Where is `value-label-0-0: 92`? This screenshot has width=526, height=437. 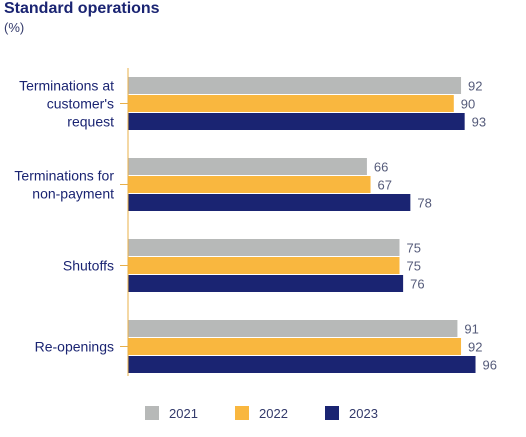
value-label-0-0: 92 is located at coordinates (475, 86).